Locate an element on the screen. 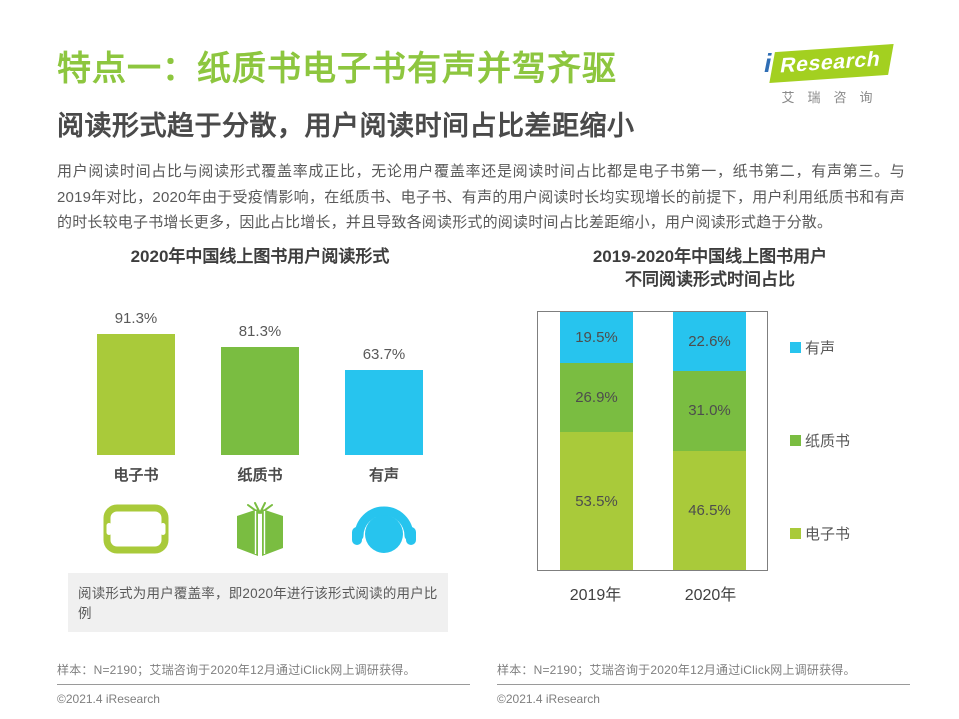 The image size is (959, 719). open-book-icon is located at coordinates (260, 529).